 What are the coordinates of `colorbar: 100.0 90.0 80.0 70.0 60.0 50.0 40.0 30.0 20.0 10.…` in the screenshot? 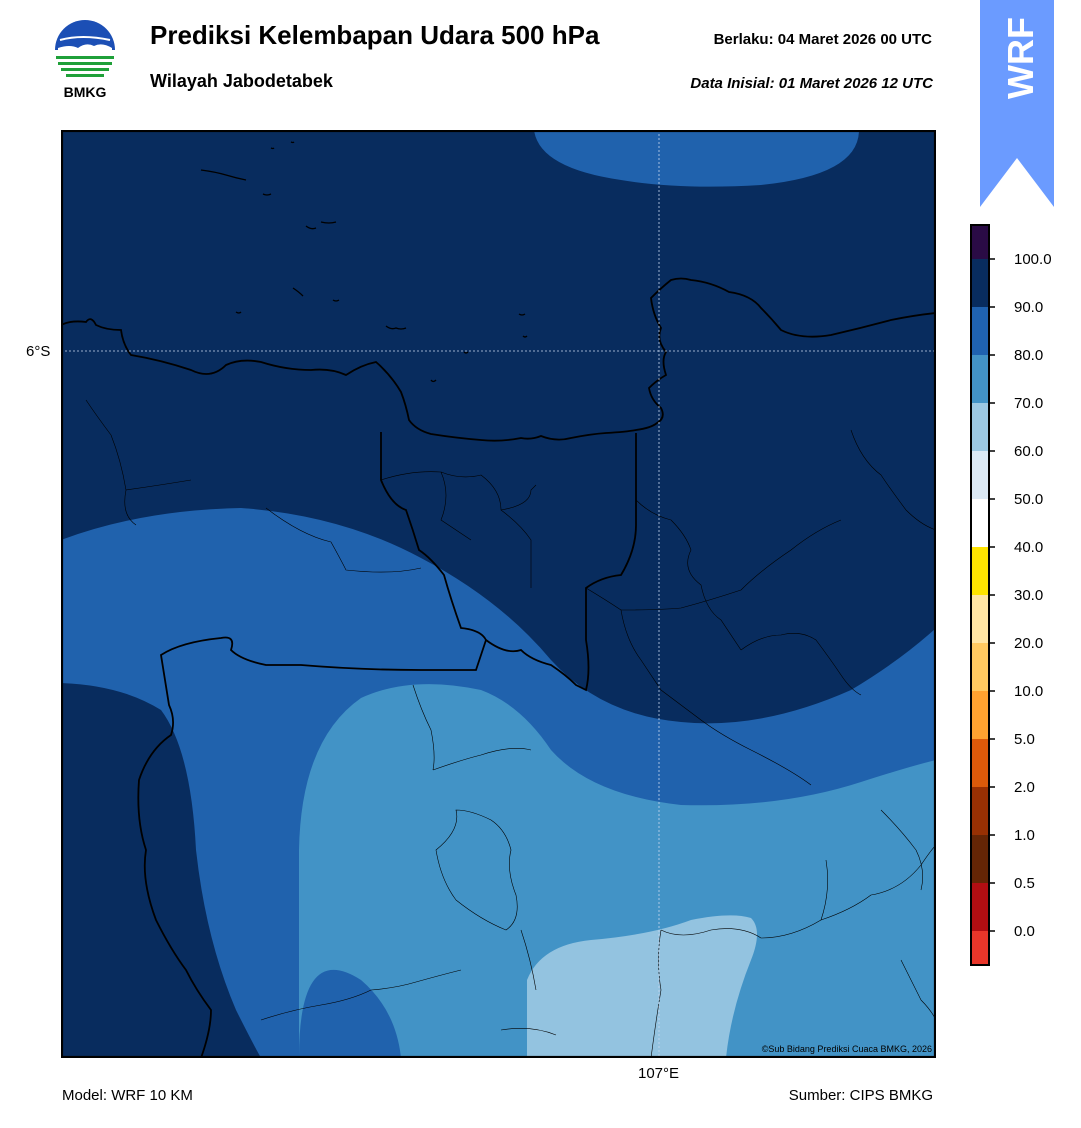 It's located at (1023, 595).